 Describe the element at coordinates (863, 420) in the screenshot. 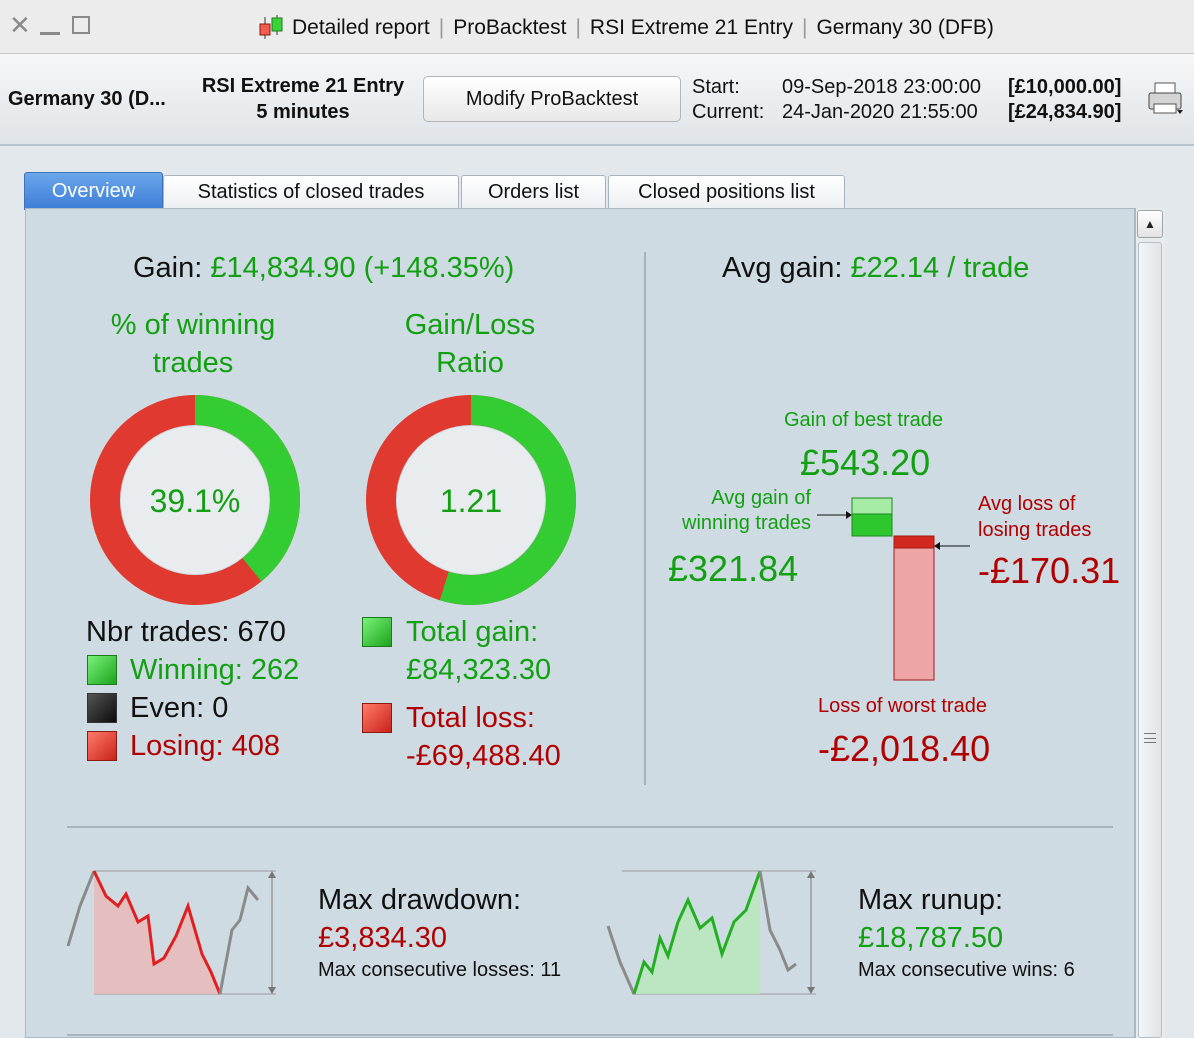

I see `best-trade-label: Gain of best trade` at that location.